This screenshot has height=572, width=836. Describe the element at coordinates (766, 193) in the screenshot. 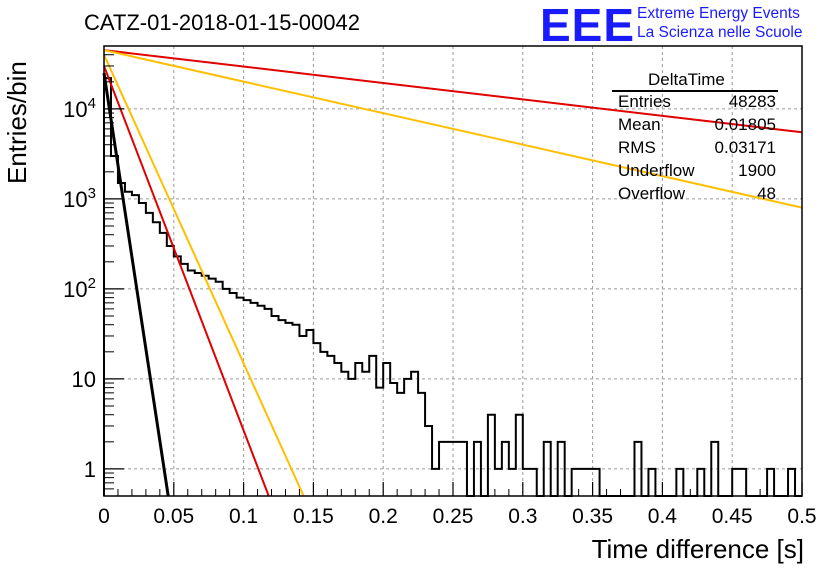

I see `stats-value: 48` at that location.